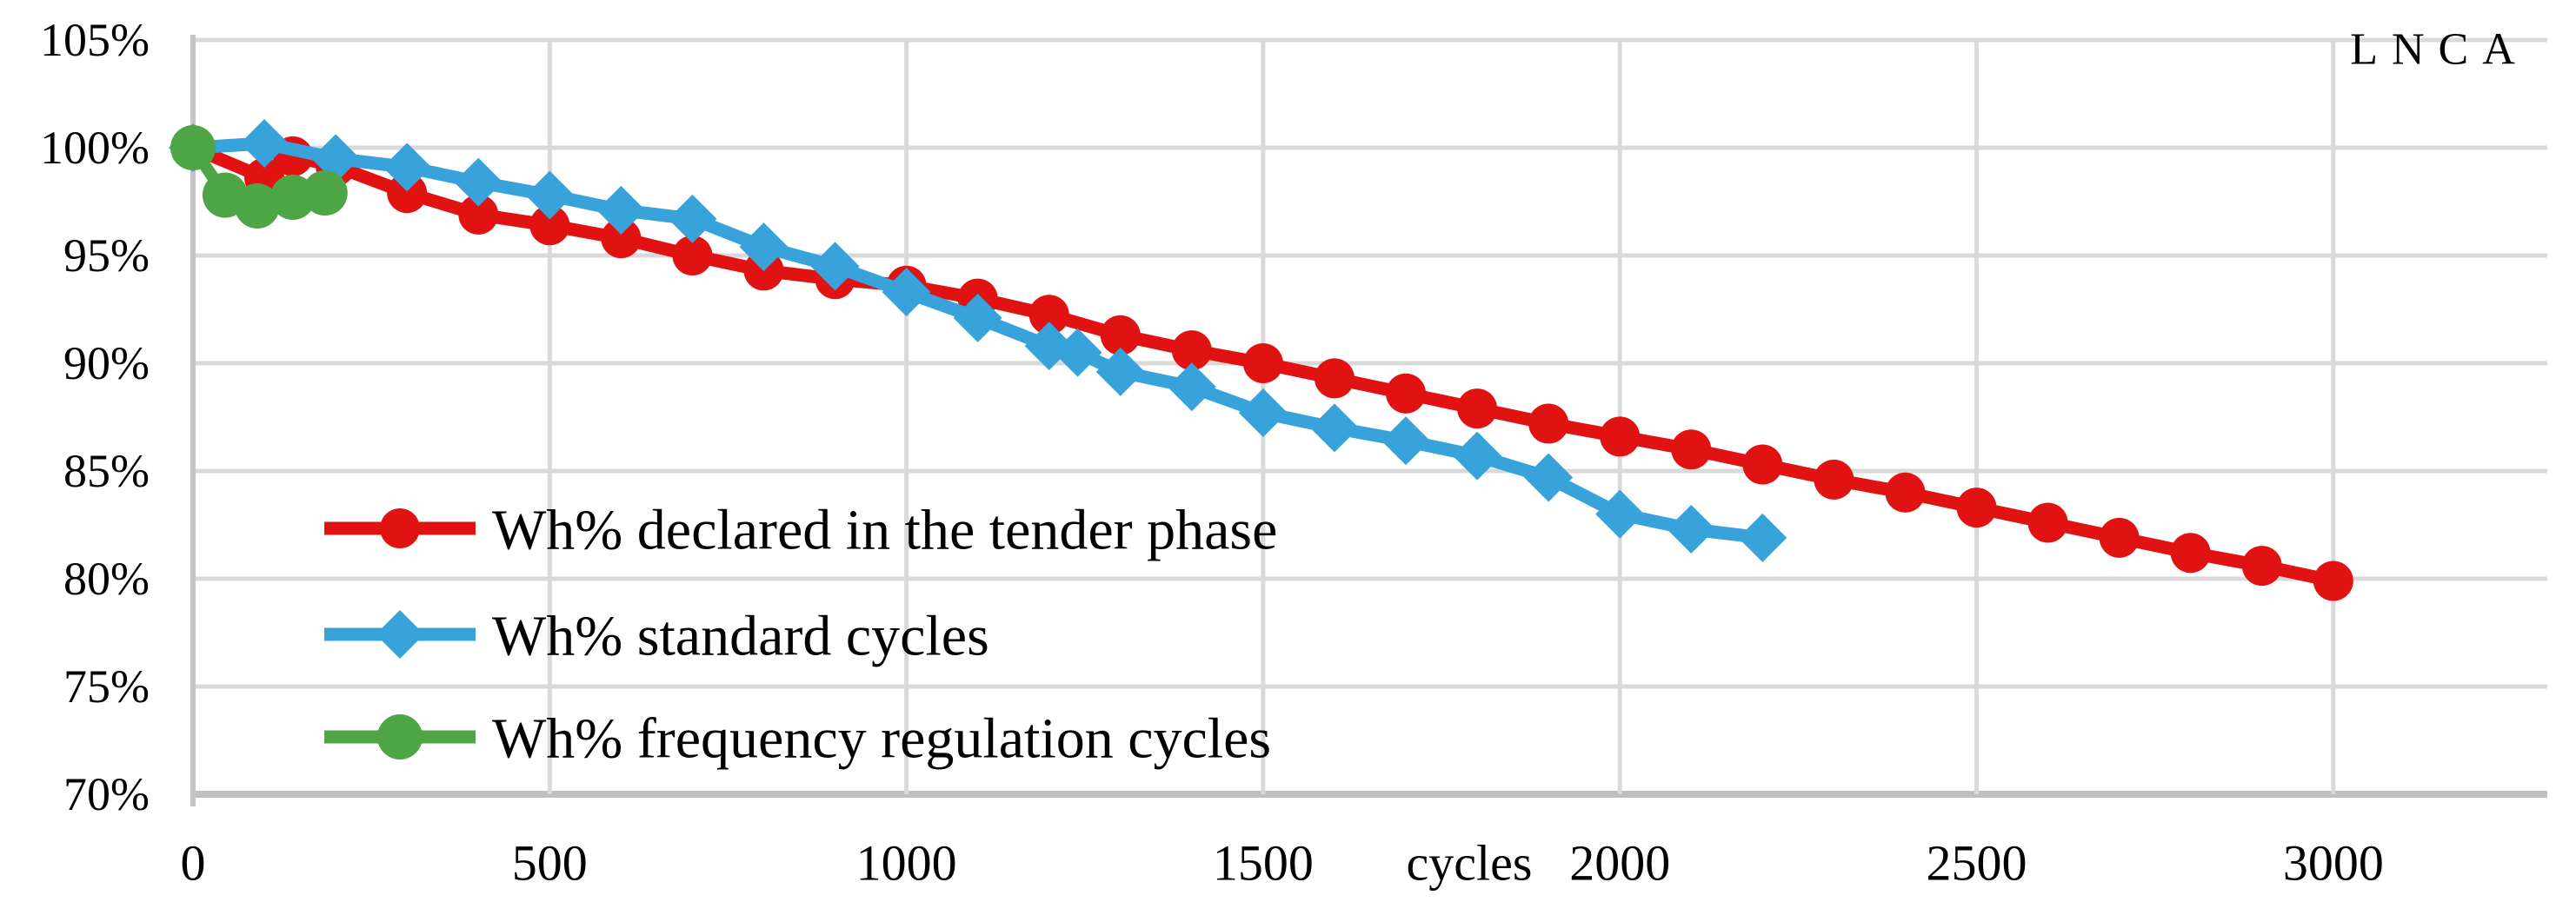 The height and width of the screenshot is (922, 2576). I want to click on y-tick-label-100: 100%, so click(95, 148).